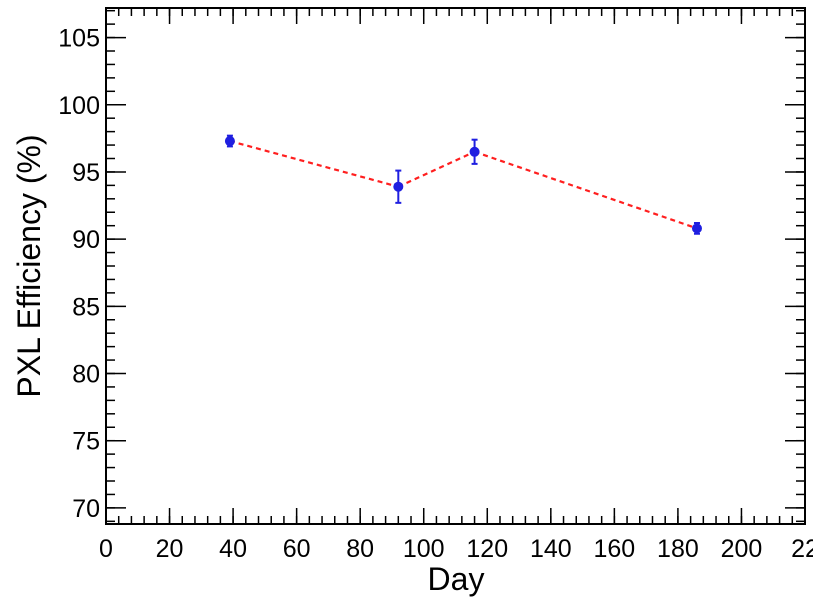  What do you see at coordinates (86, 442) in the screenshot?
I see `y-tick-label: 75` at bounding box center [86, 442].